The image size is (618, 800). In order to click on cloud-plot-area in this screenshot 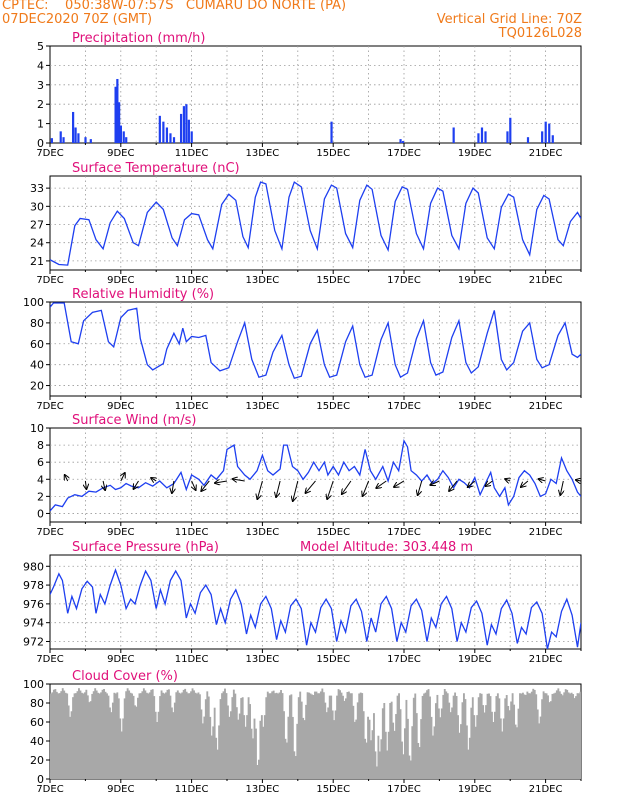, I will do `click(315, 733)`.